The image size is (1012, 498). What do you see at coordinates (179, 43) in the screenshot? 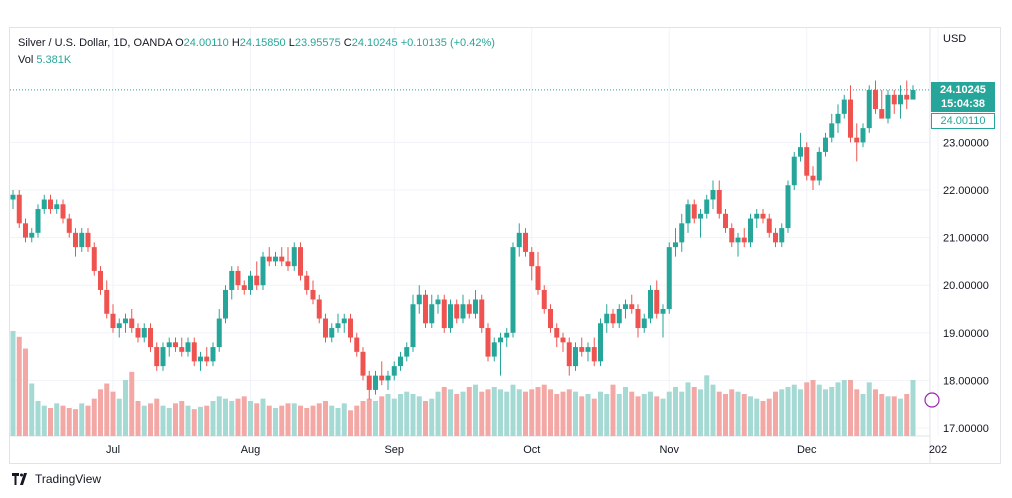
I see `open-label: O` at bounding box center [179, 43].